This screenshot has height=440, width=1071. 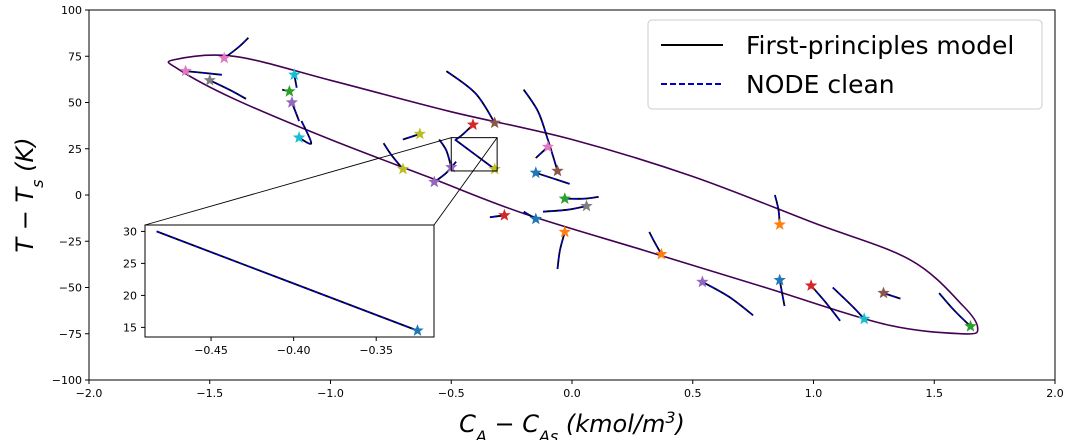 What do you see at coordinates (130, 263) in the screenshot?
I see `inset-y-tick-label: 25` at bounding box center [130, 263].